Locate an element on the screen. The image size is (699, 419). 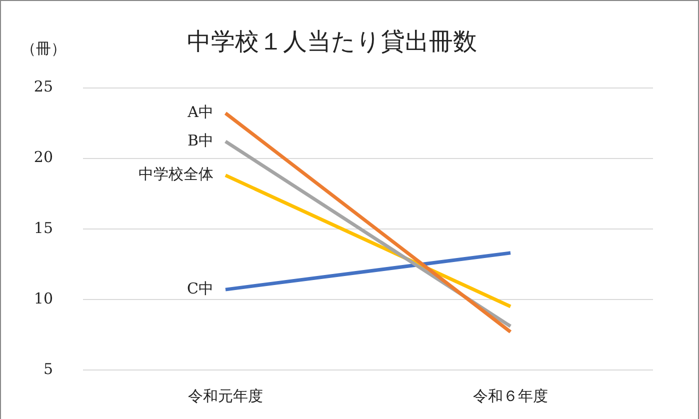
x-tick-label: 令和６年度 is located at coordinates (510, 395).